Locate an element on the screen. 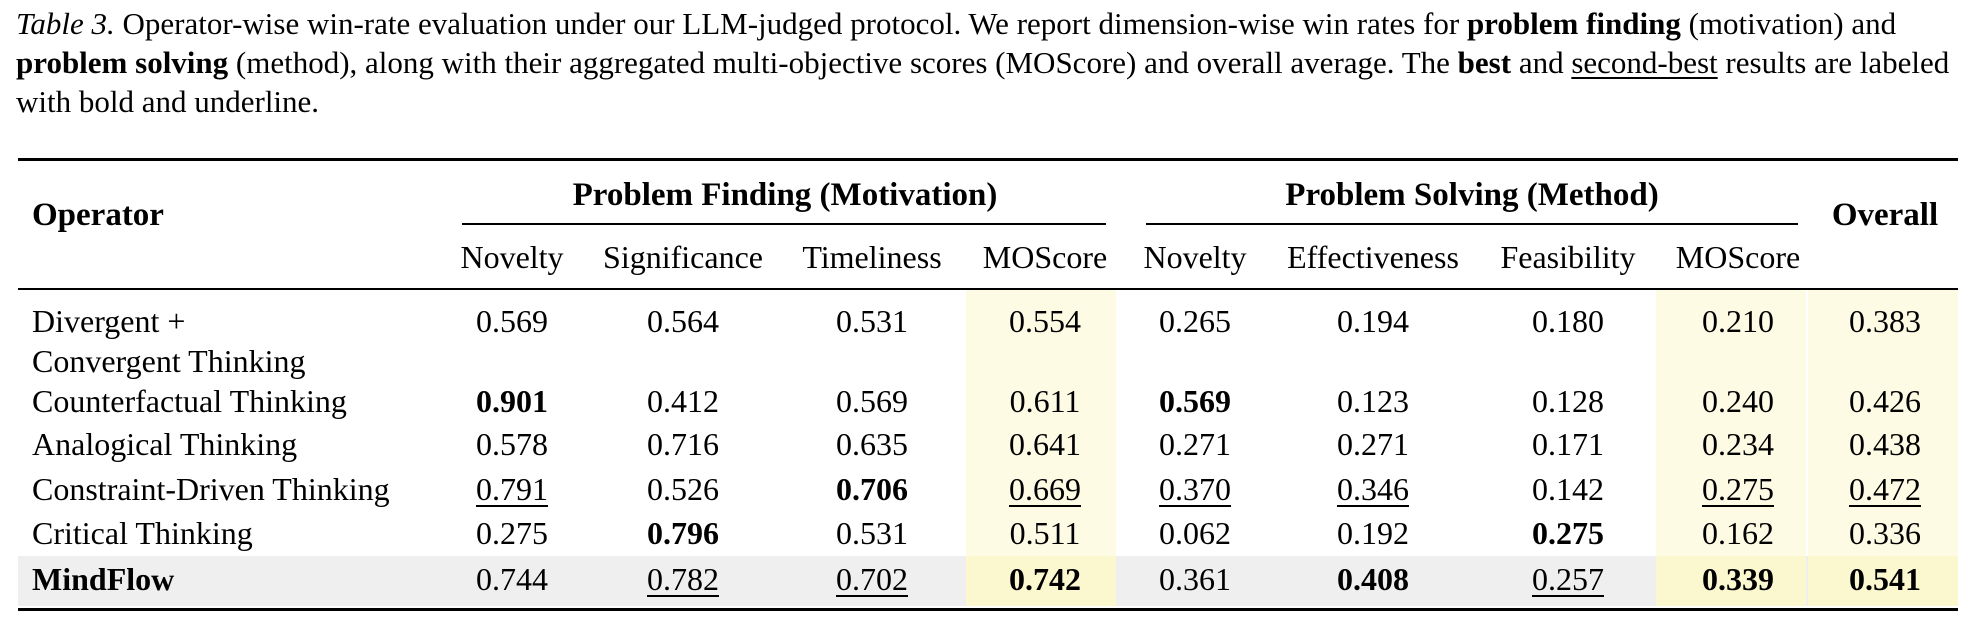 The height and width of the screenshot is (624, 1976). table-cell: 0.511 is located at coordinates (1045, 533).